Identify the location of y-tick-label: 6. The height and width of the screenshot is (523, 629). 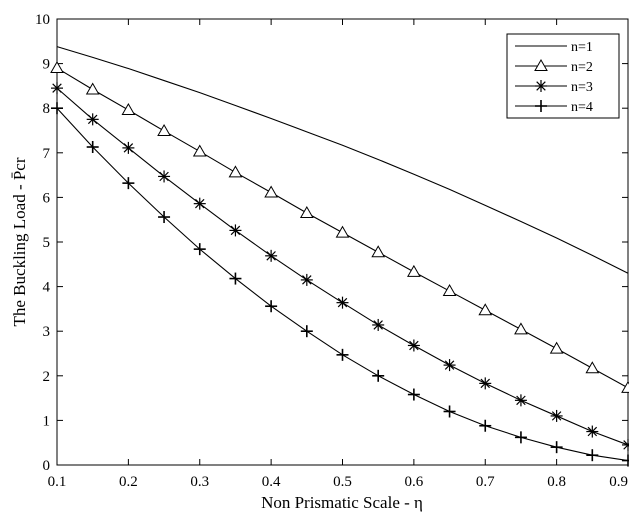
(47, 198).